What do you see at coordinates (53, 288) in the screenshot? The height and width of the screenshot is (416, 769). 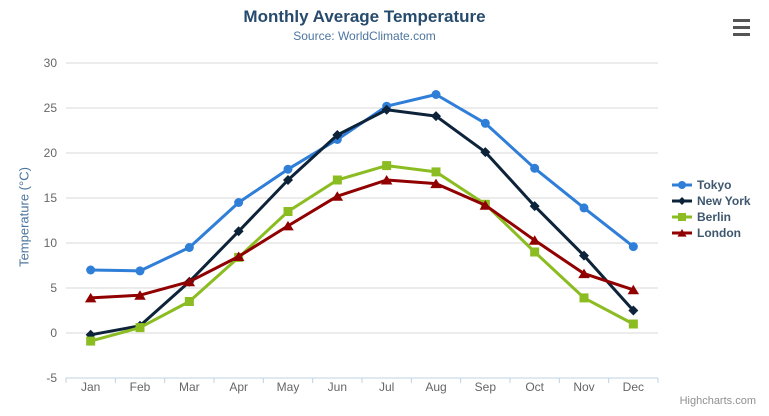 I see `y-axis-label: 5` at bounding box center [53, 288].